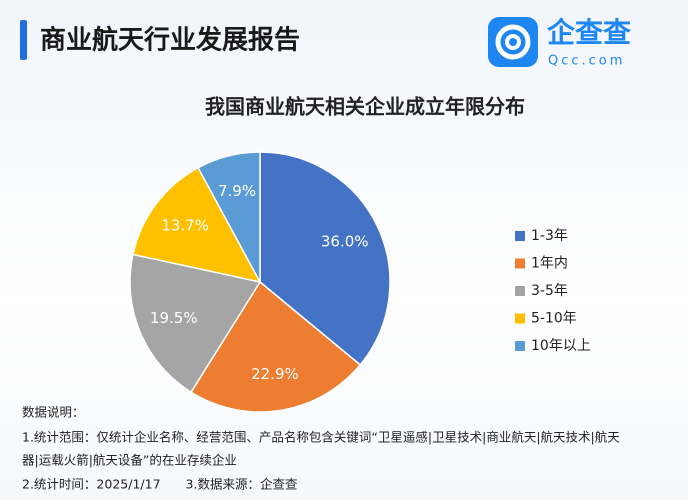 Image resolution: width=688 pixels, height=500 pixels. What do you see at coordinates (23, 40) in the screenshot?
I see `title-bar` at bounding box center [23, 40].